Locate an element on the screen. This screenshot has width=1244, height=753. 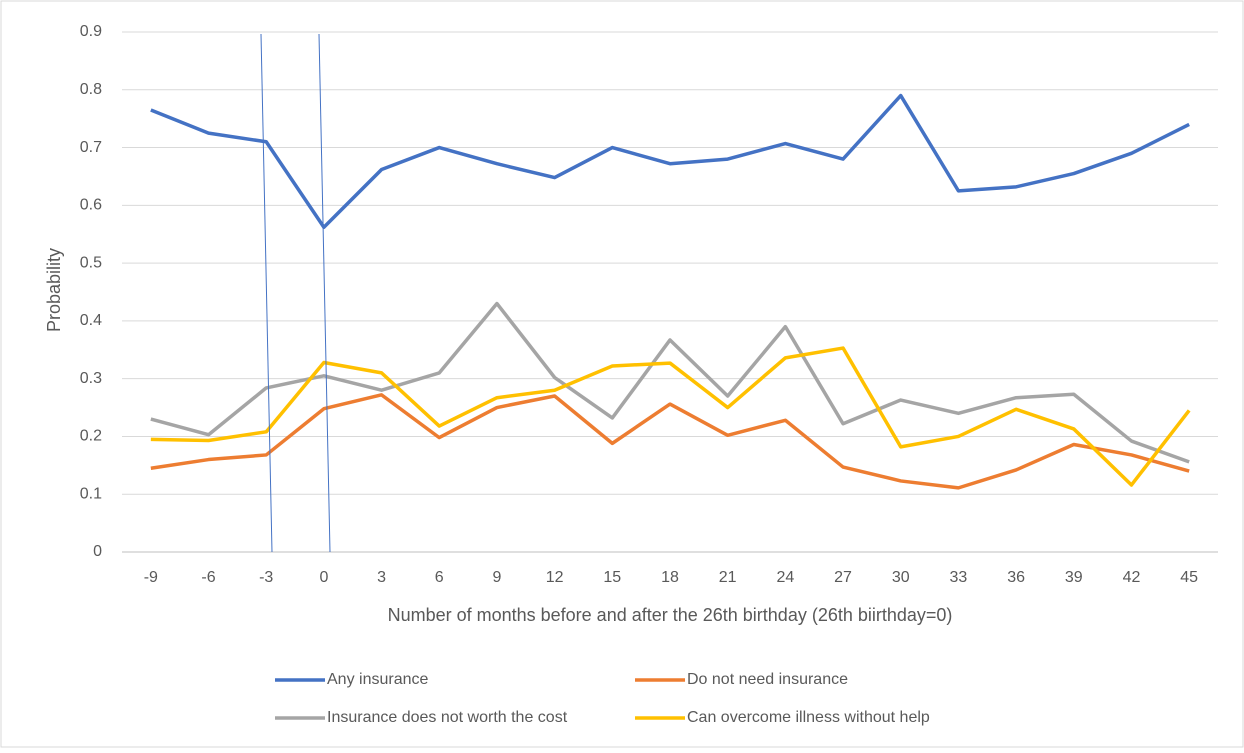
x-tick-label: 27 is located at coordinates (843, 577).